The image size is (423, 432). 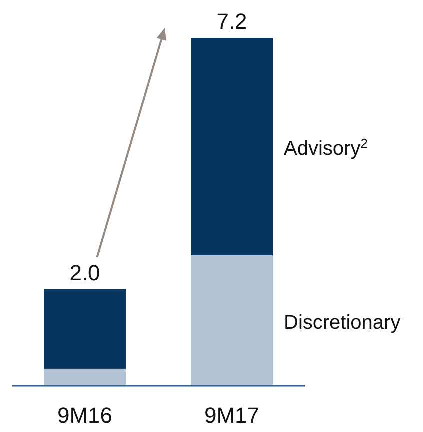 I want to click on x-tick-label: 9M17, so click(x=232, y=415).